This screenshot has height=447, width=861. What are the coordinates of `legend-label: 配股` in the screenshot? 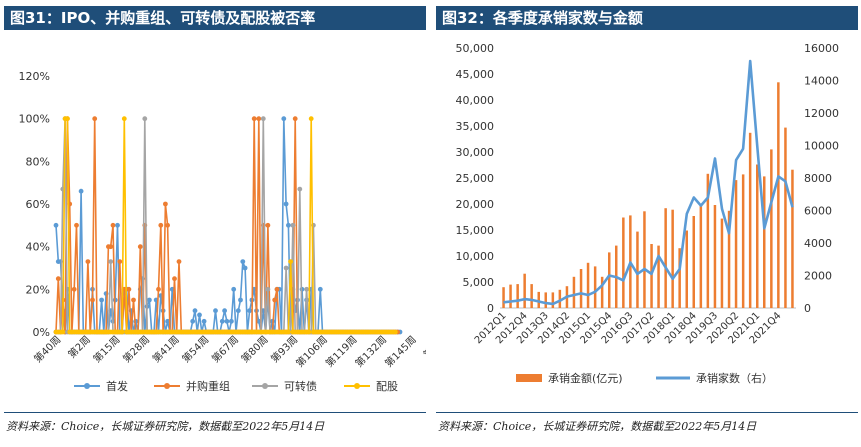 It's located at (387, 386).